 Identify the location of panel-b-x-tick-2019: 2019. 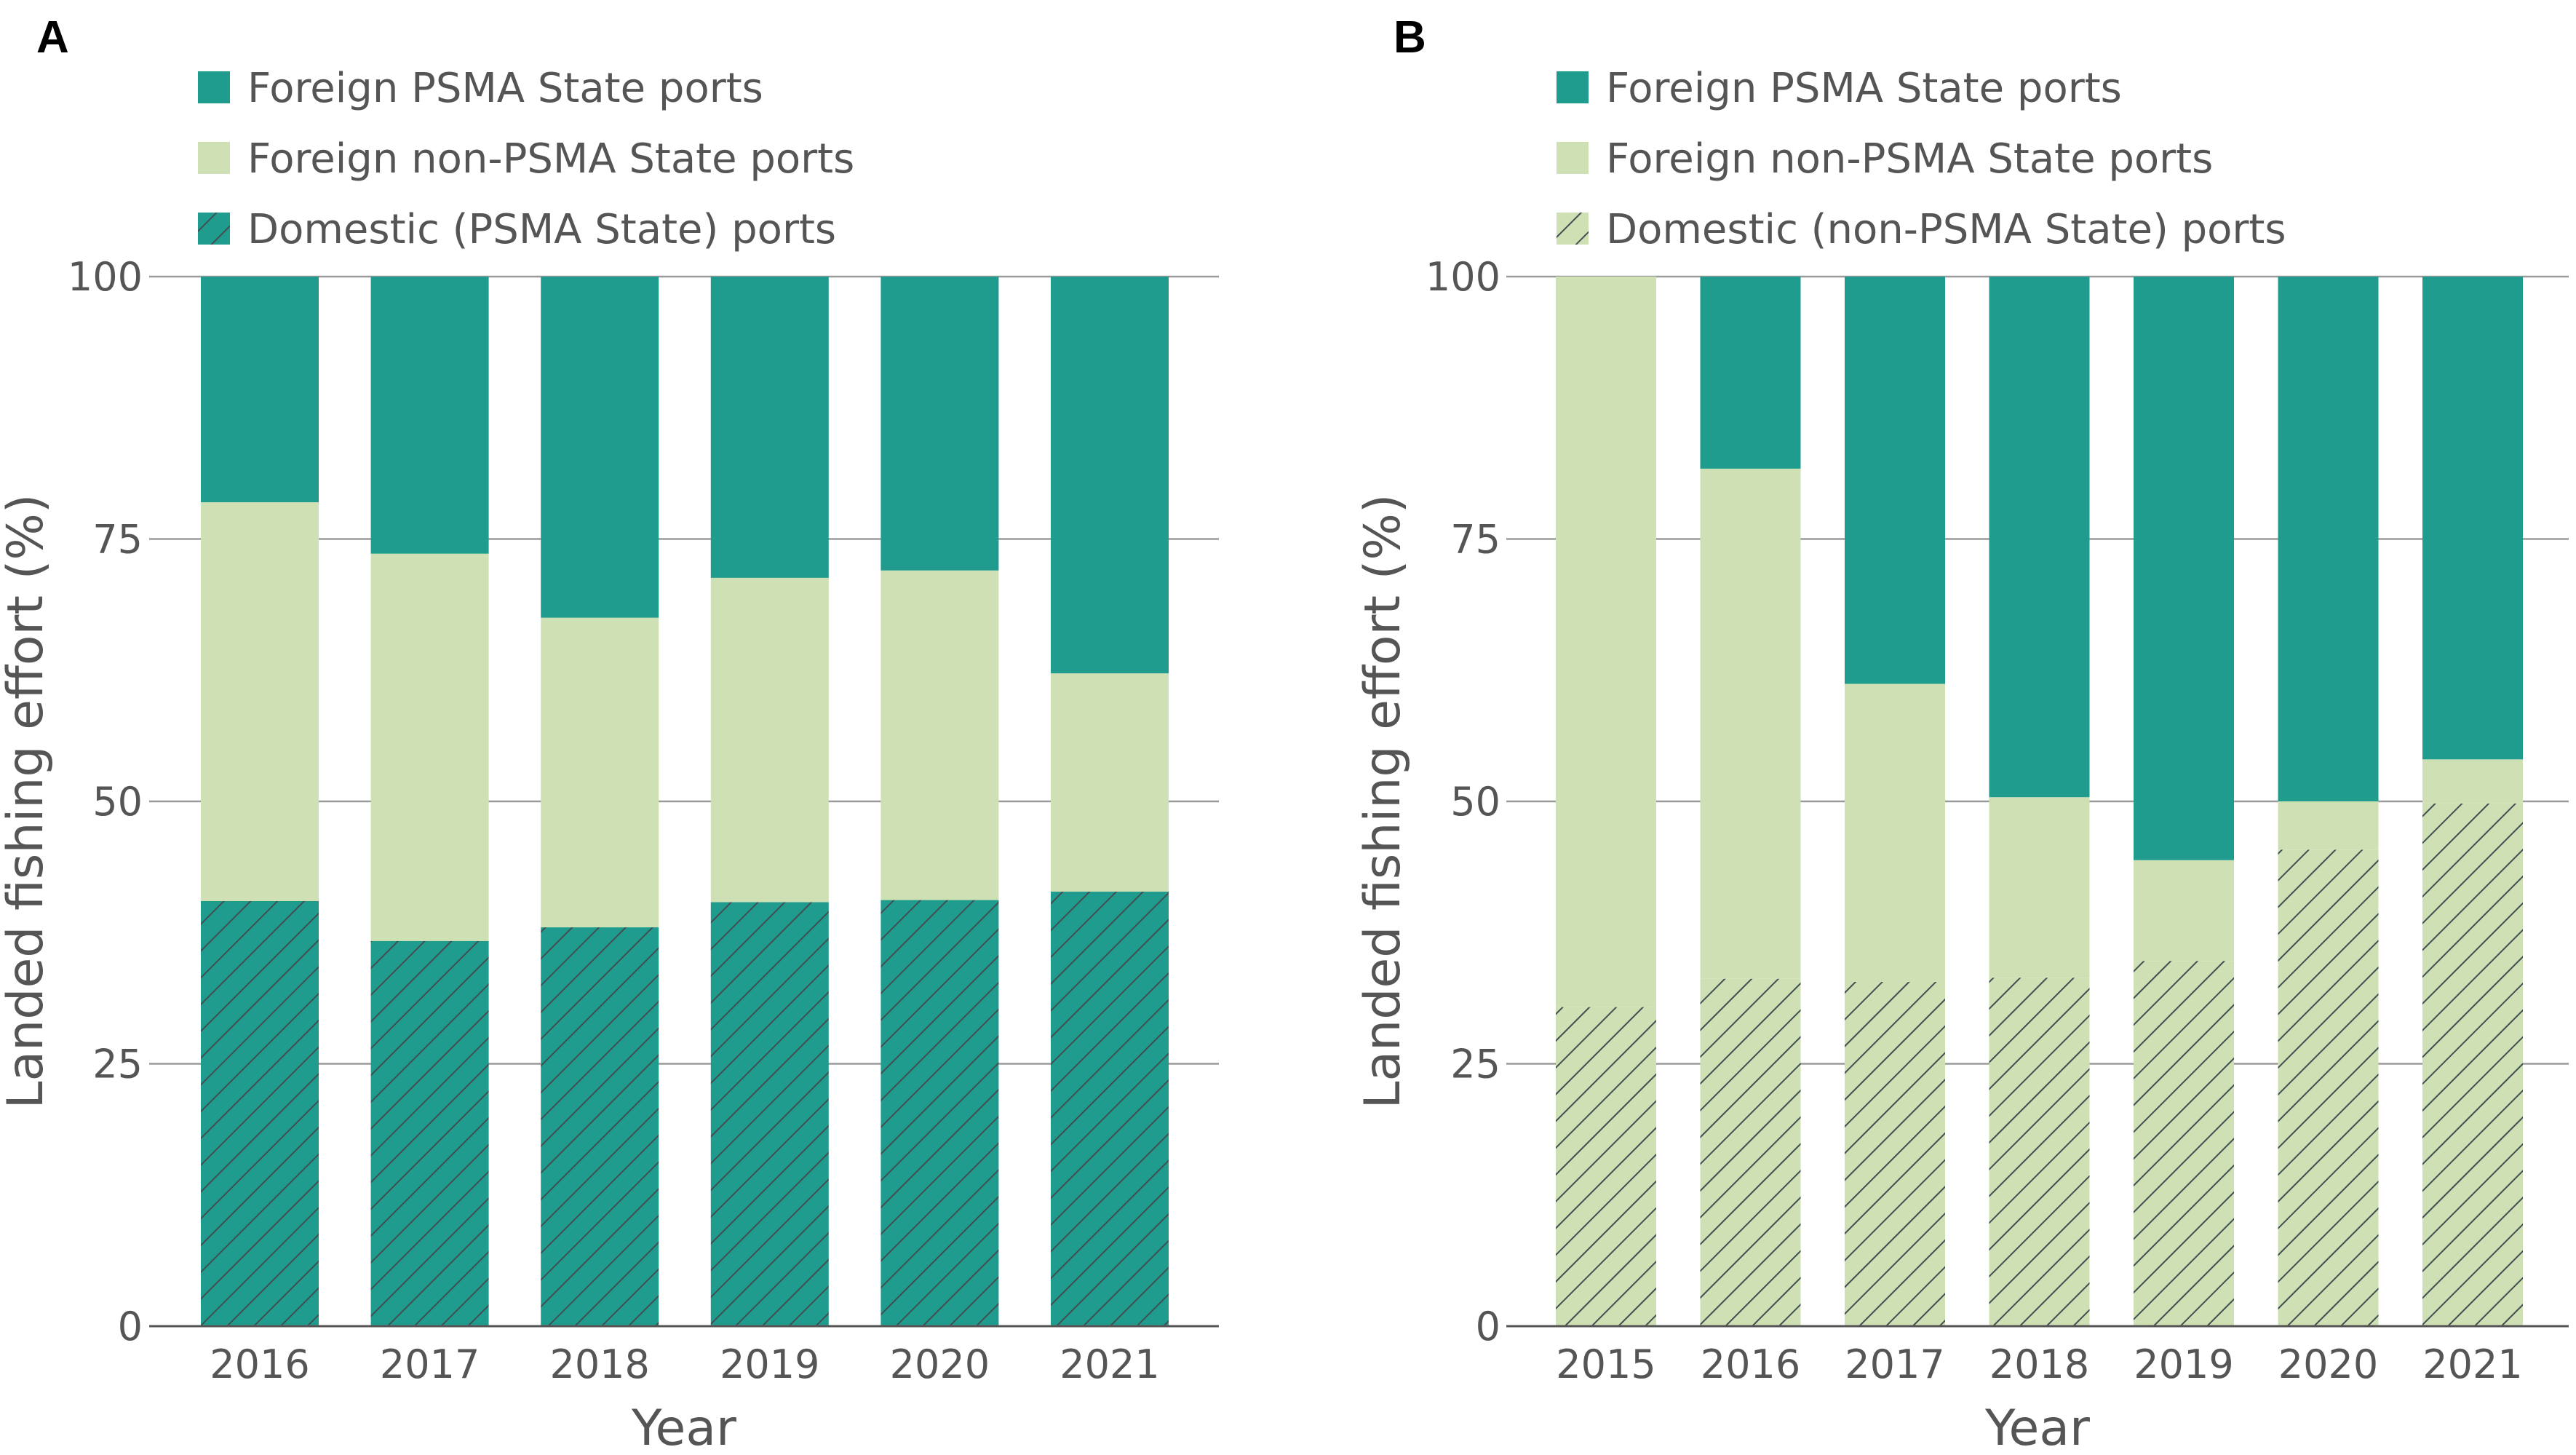
(2183, 1364).